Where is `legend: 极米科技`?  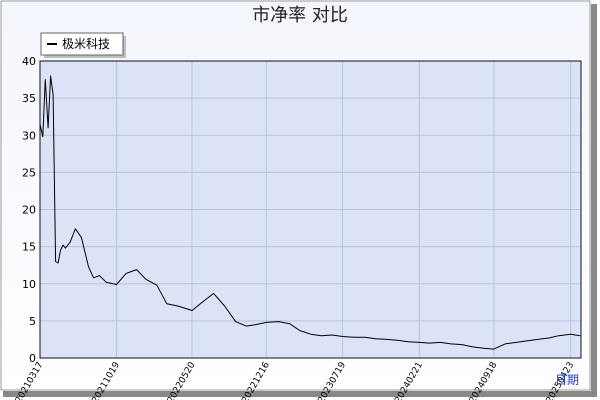
legend: 极米科技 is located at coordinates (83, 45).